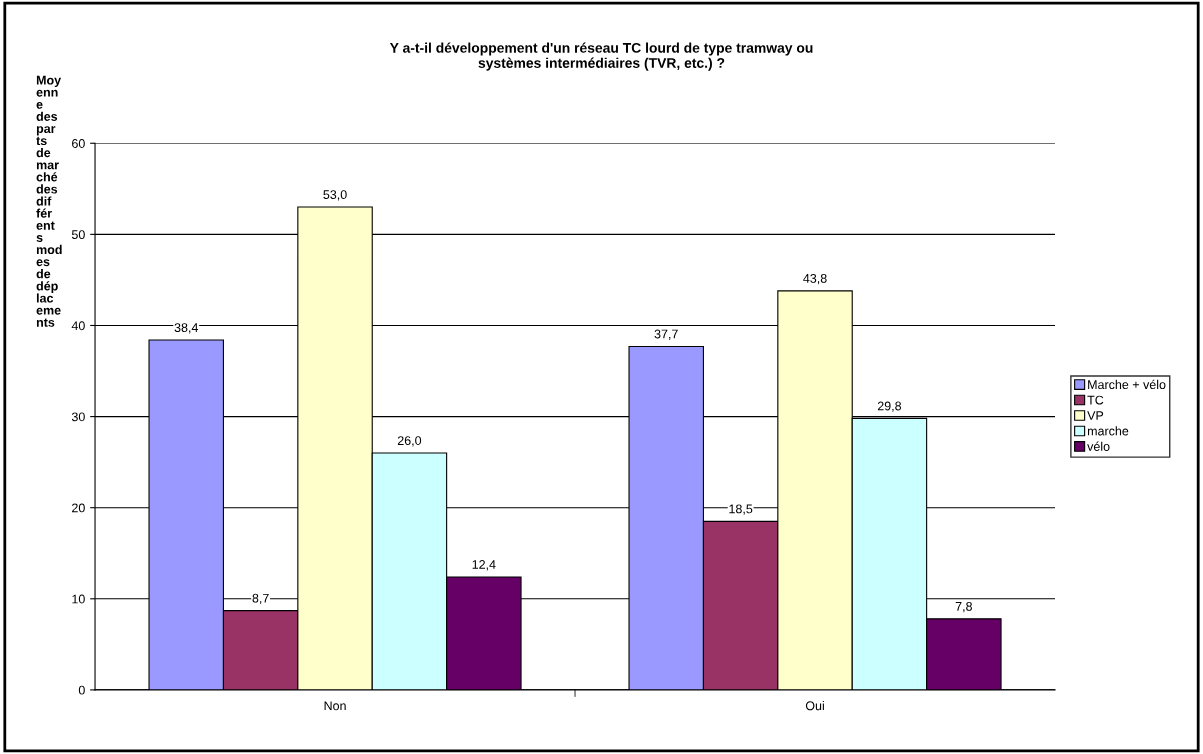  I want to click on x-tick-label: Non, so click(335, 706).